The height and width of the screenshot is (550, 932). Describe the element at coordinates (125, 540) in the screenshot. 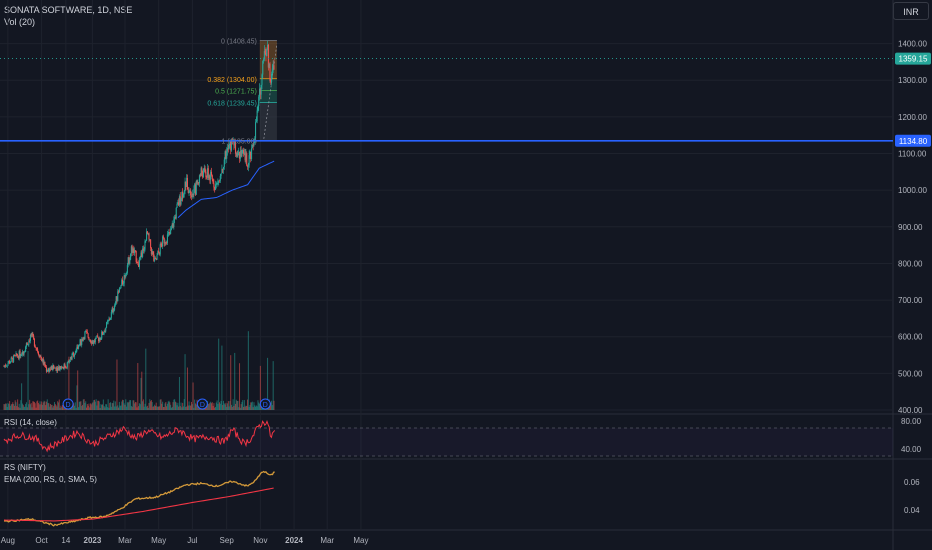

I see `time-tick-label: Mar` at that location.